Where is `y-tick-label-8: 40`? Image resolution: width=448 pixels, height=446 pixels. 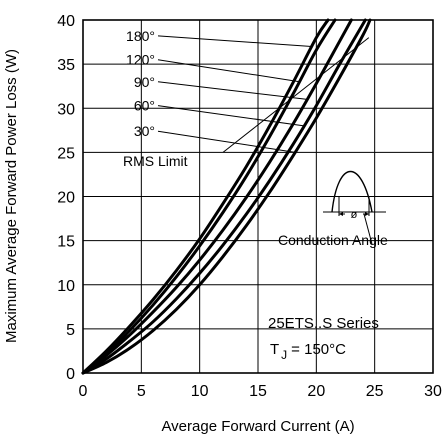 y-tick-label-8: 40 is located at coordinates (66, 21).